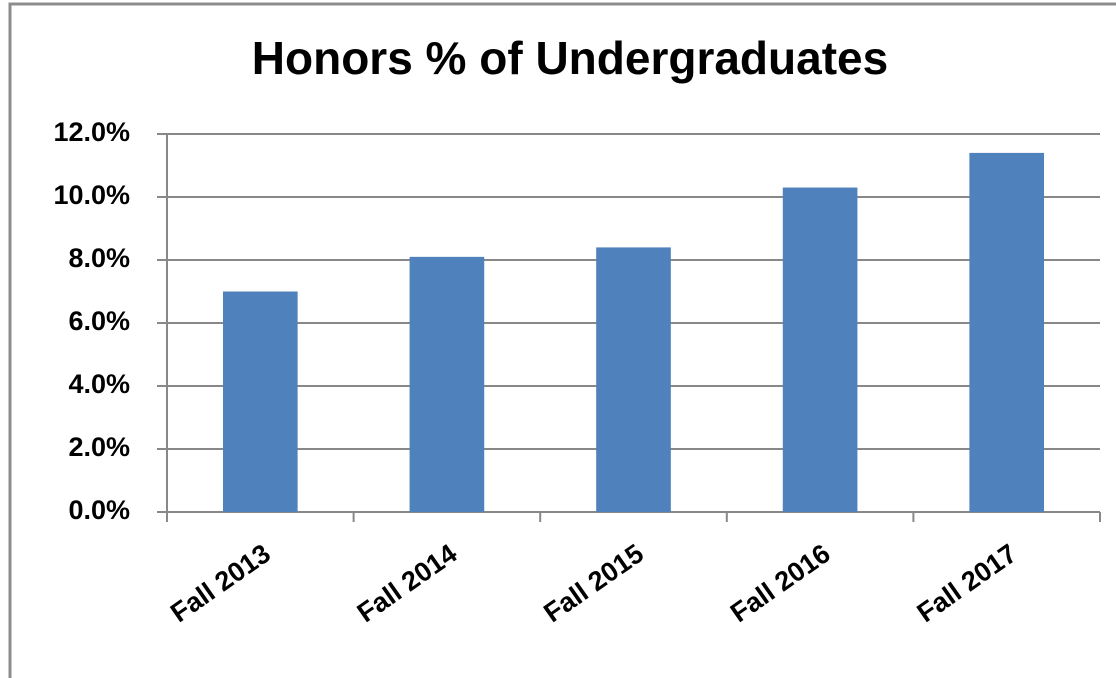 This screenshot has width=1116, height=678. What do you see at coordinates (570, 58) in the screenshot?
I see `chart-title: Honors % of Undergraduates` at bounding box center [570, 58].